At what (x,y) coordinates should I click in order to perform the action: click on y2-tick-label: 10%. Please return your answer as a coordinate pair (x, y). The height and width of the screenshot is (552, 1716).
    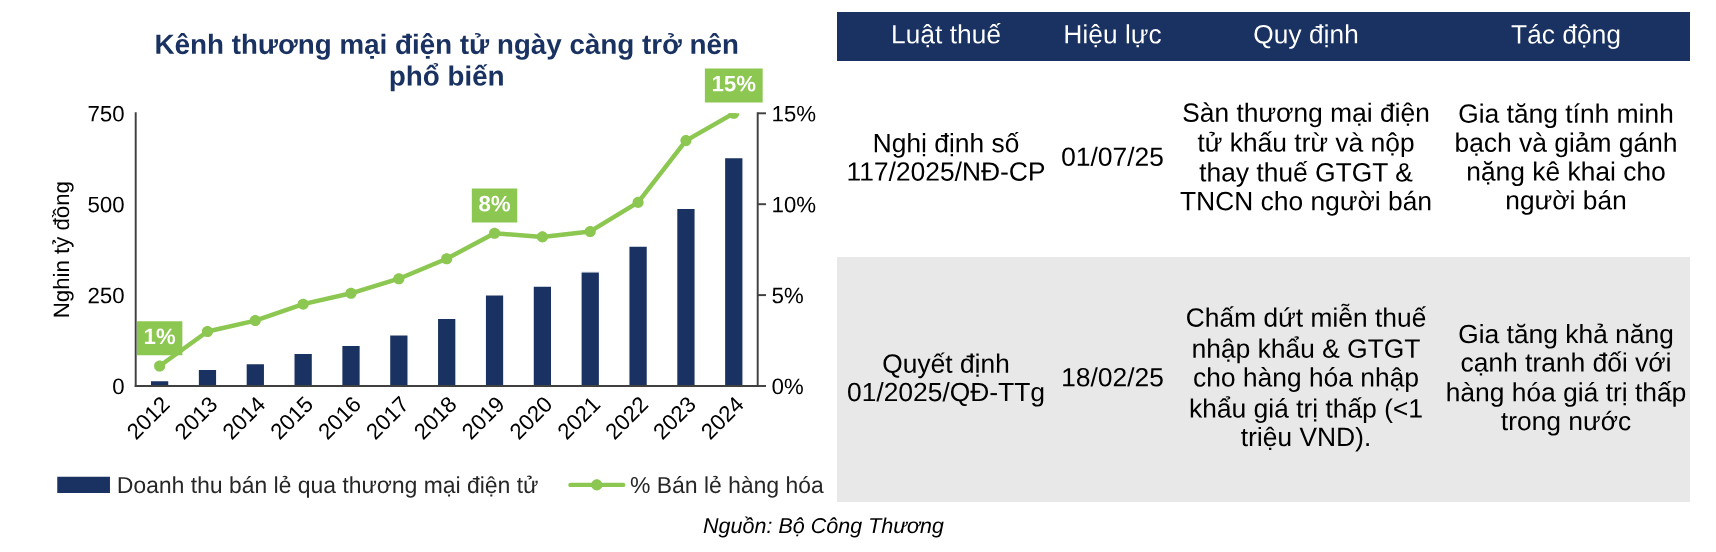
    Looking at the image, I should click on (794, 204).